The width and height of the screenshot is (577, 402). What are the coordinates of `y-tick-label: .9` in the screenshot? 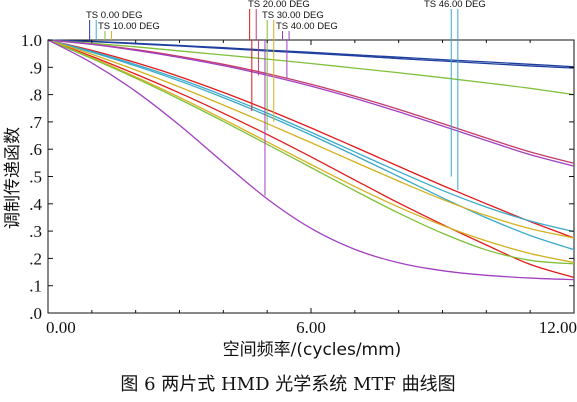 It's located at (35, 67).